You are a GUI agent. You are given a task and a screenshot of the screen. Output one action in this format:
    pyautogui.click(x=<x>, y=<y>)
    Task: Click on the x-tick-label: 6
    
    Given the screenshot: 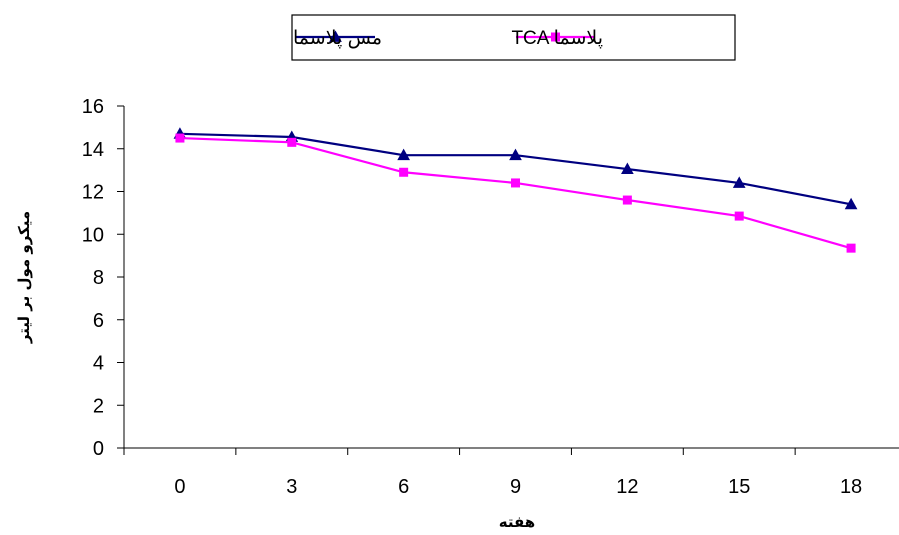 What is the action you would take?
    pyautogui.click(x=403, y=487)
    